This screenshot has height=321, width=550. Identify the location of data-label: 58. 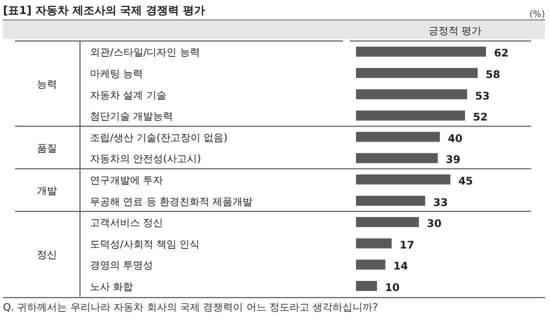
(493, 74).